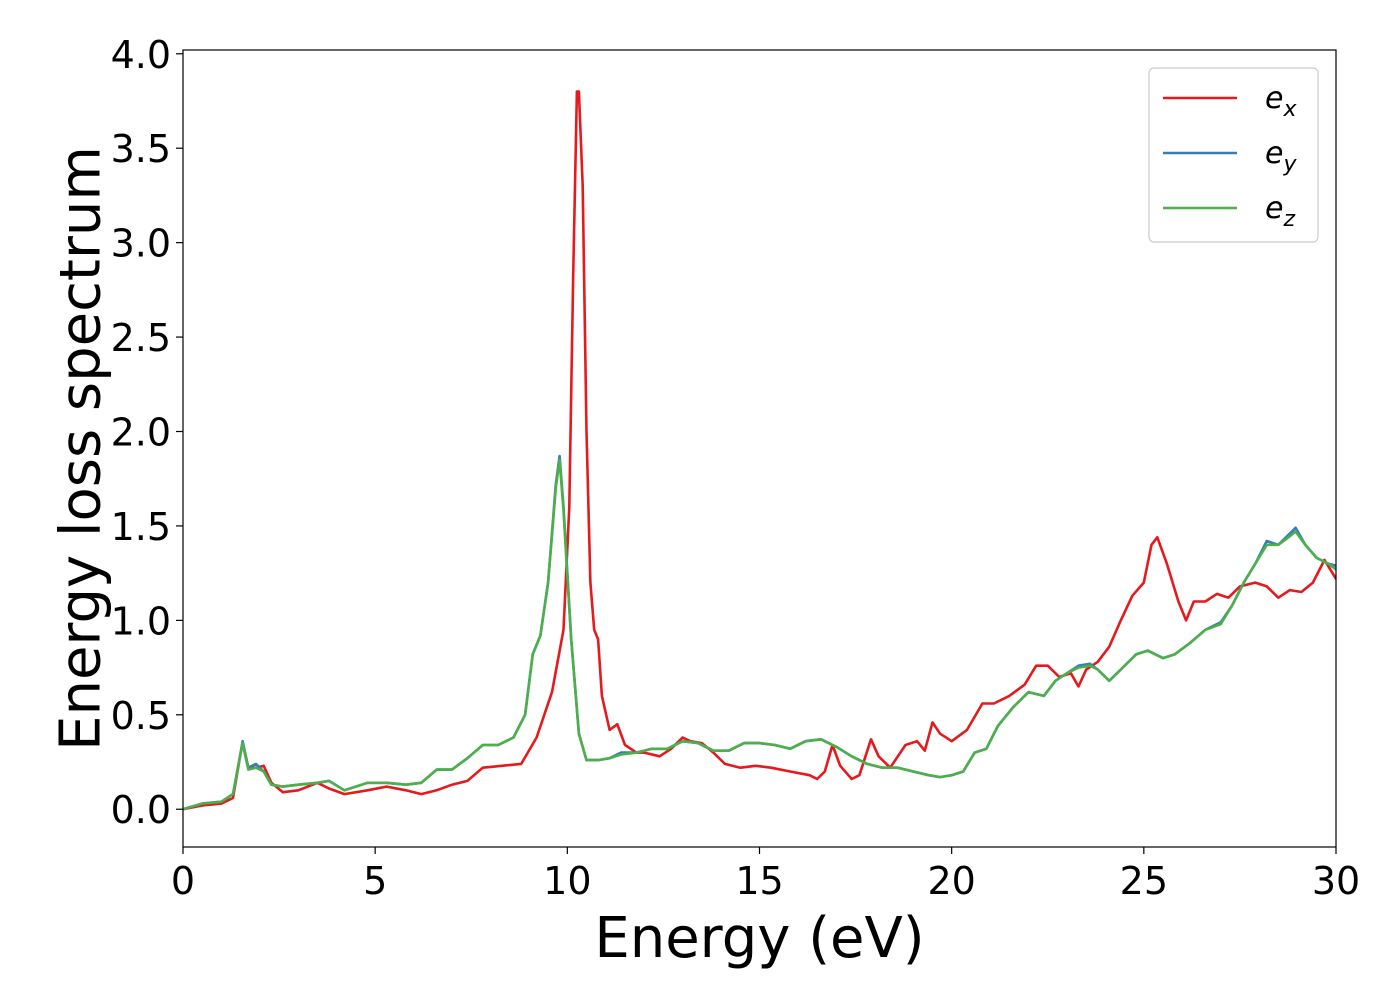  Describe the element at coordinates (375, 881) in the screenshot. I see `x-tick-label: 5` at that location.